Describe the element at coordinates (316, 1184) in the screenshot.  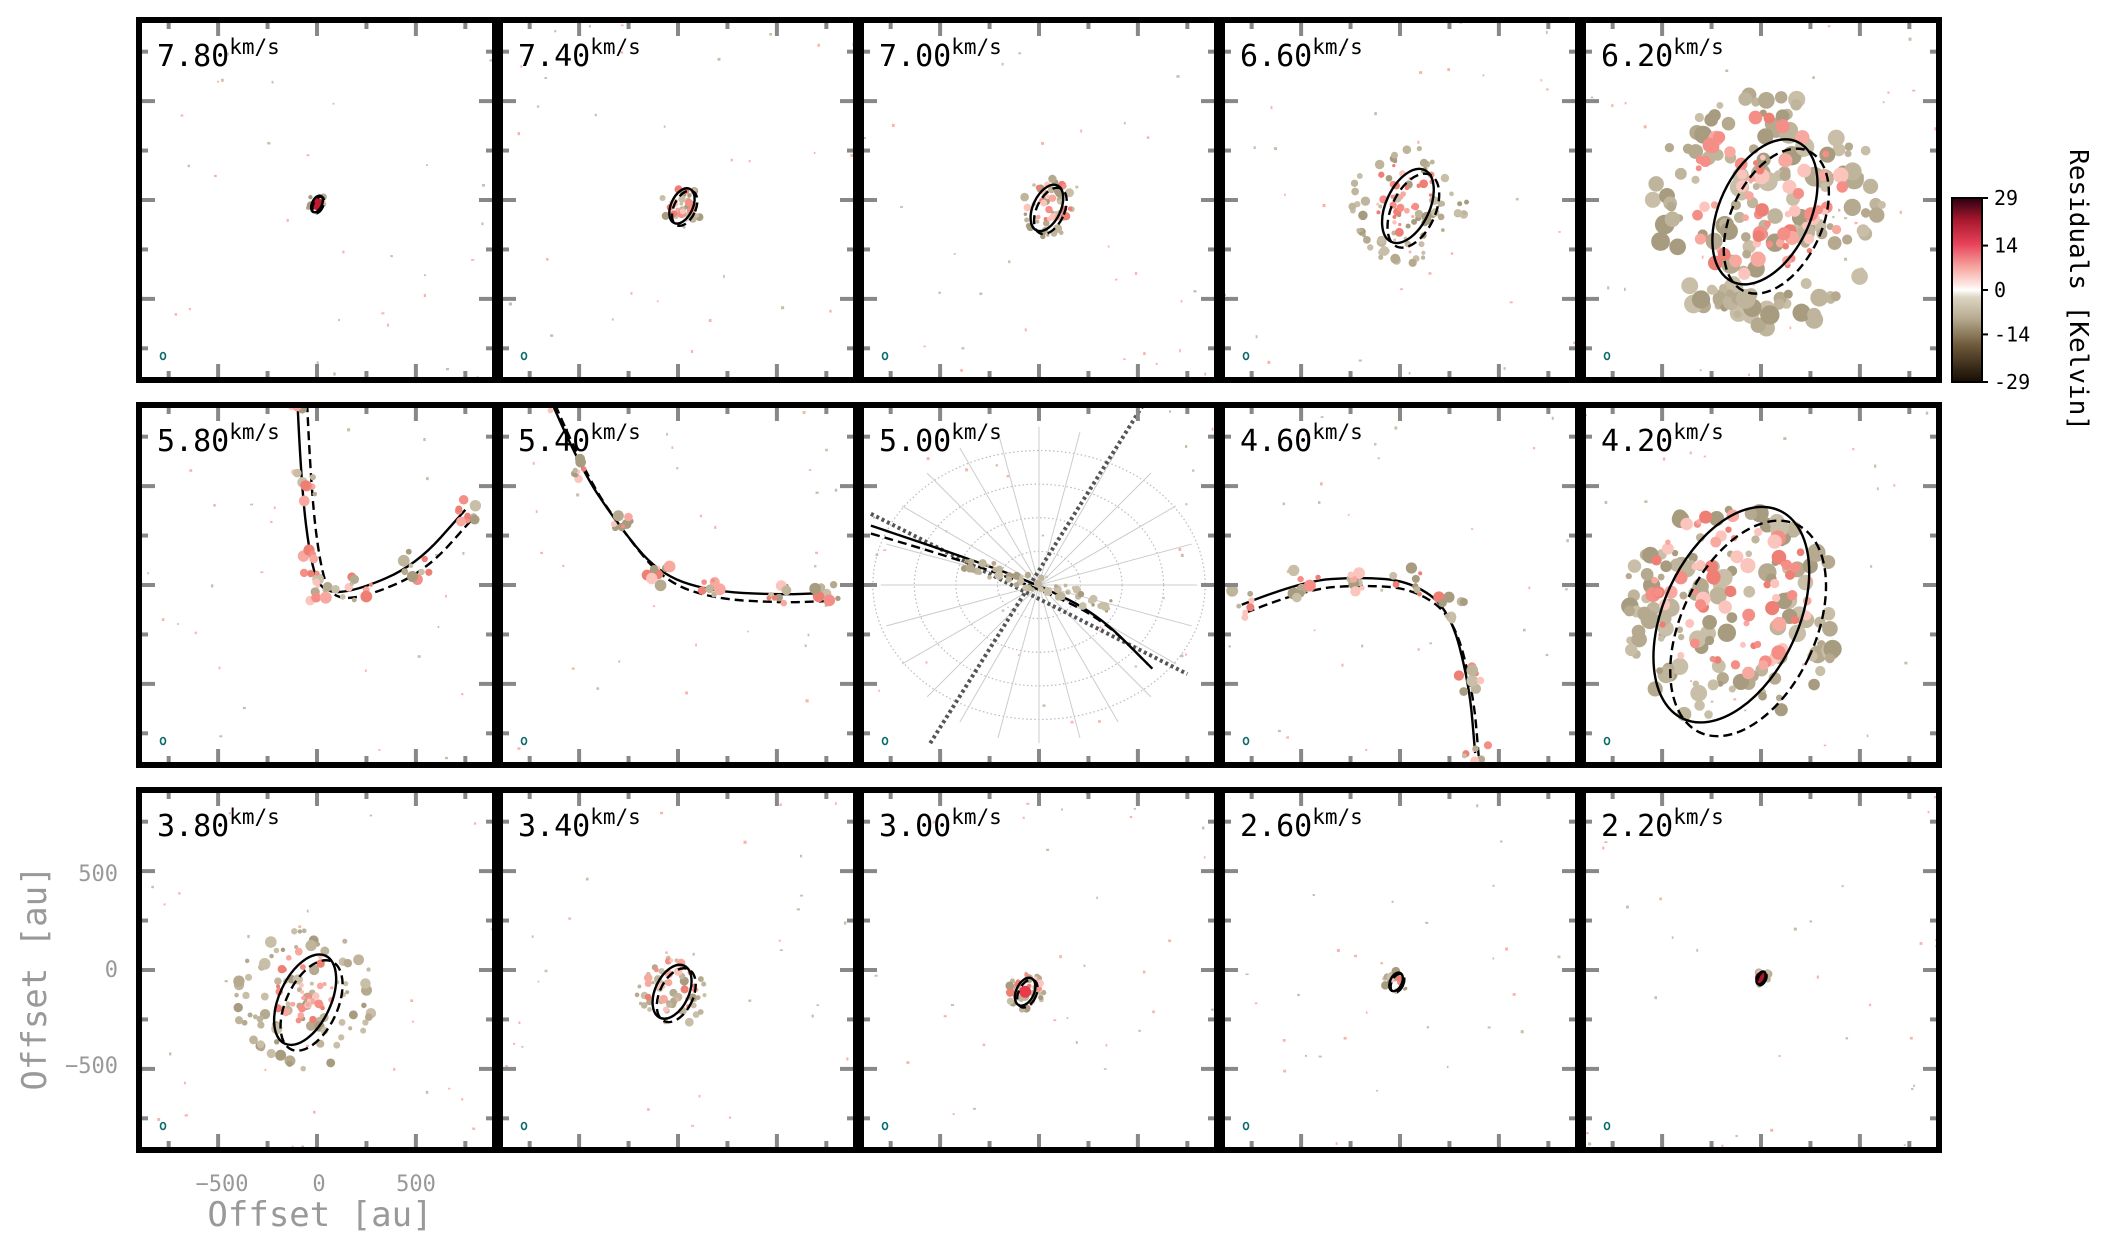
I see `x-tick-labels: −500 0 500` at that location.